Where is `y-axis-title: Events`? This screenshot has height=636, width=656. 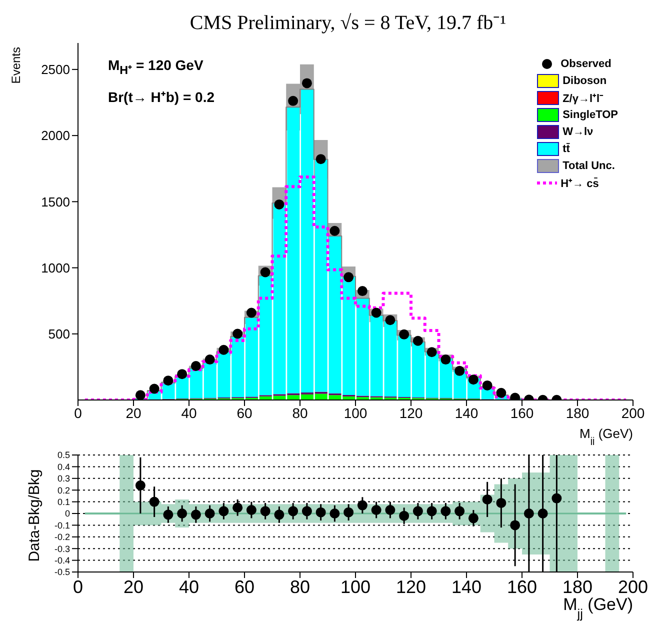 y-axis-title: Events is located at coordinates (16, 65).